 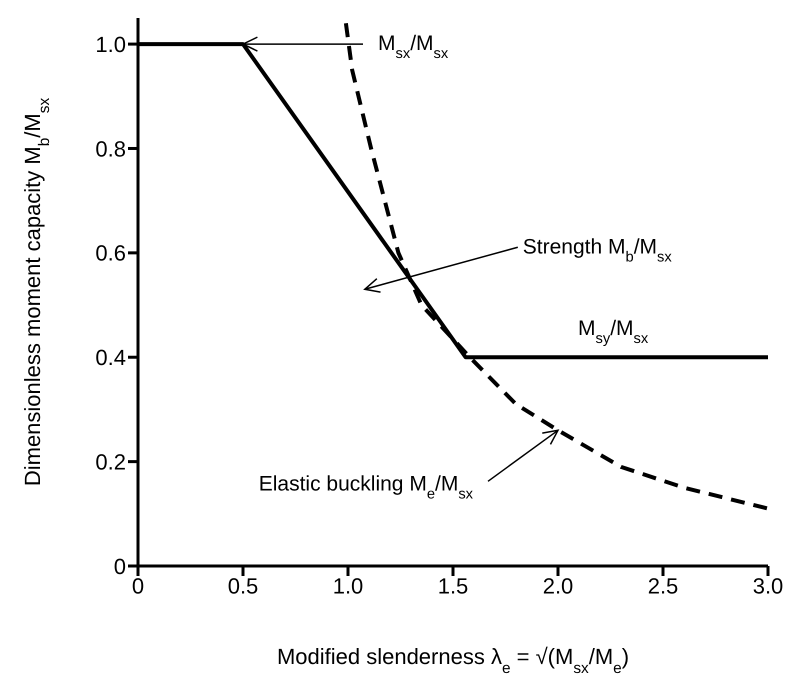 I want to click on y-tick-label: 0.2, so click(x=110, y=461).